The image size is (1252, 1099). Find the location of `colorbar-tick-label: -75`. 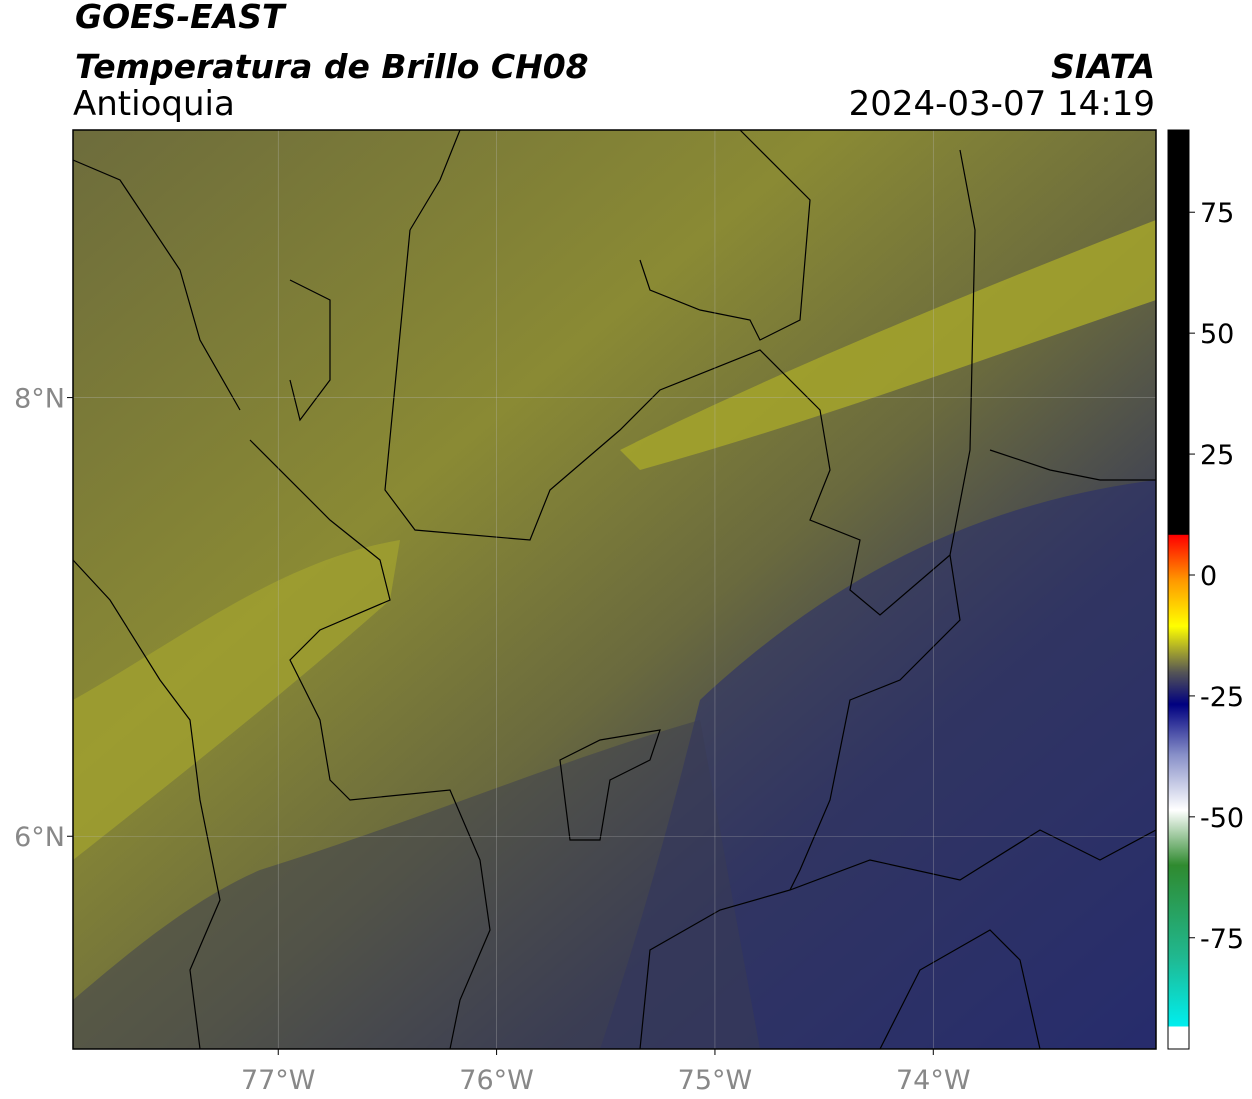

colorbar-tick-label: -75 is located at coordinates (1222, 939).